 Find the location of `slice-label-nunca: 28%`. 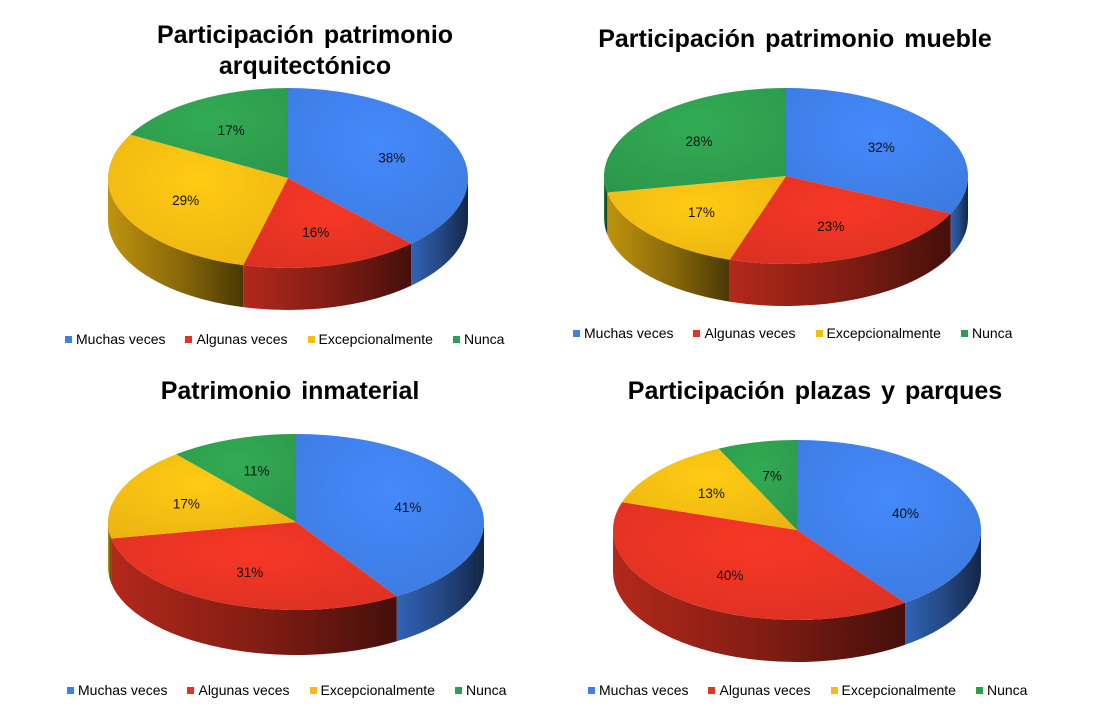

slice-label-nunca: 28% is located at coordinates (699, 141).